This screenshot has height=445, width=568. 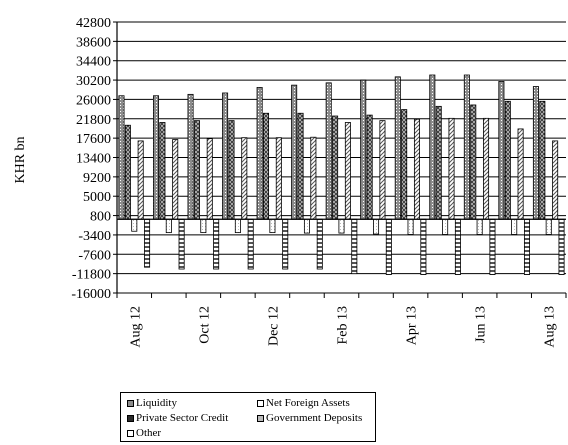 What do you see at coordinates (412, 325) in the screenshot?
I see `x-tick-label: Apr 13` at bounding box center [412, 325].